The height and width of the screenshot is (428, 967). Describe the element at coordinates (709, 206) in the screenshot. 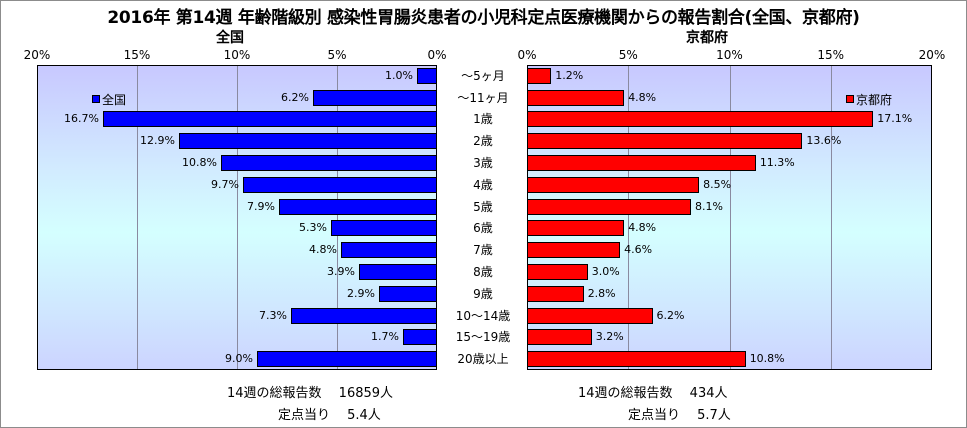

I see `kyoto-data-label: 8.1%` at that location.